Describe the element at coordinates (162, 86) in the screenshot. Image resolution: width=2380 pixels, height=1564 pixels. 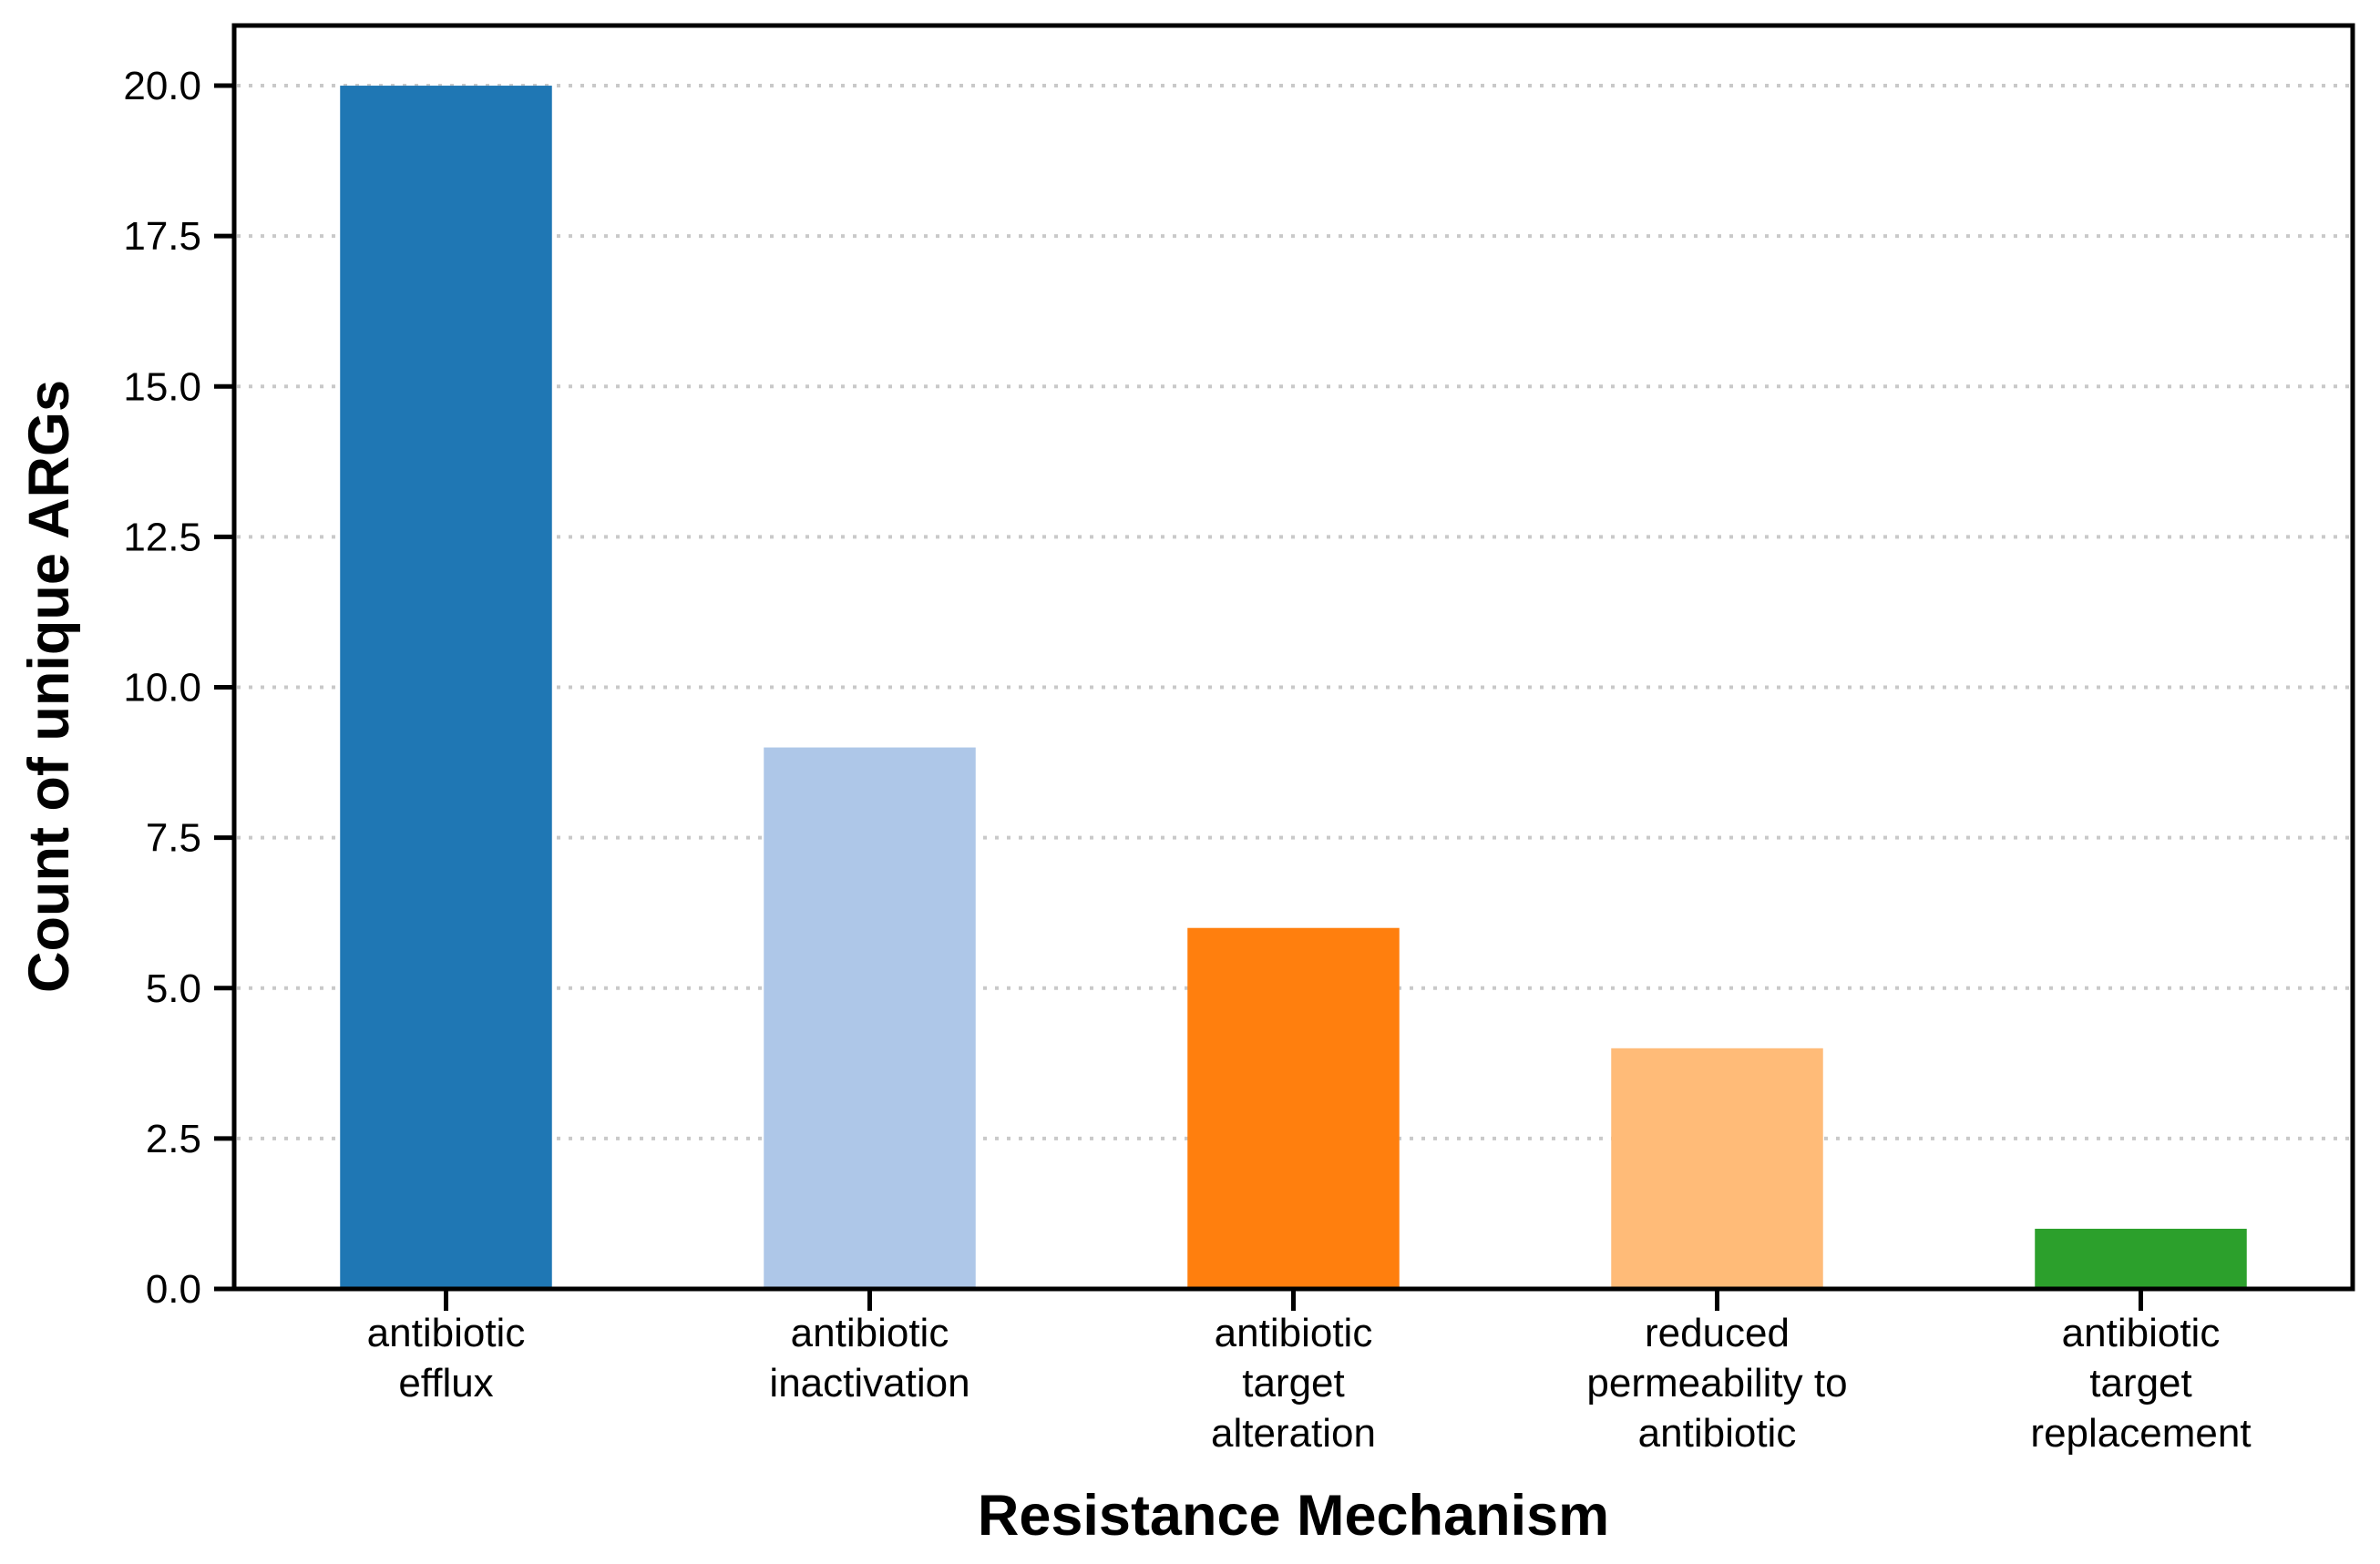
I see `y-tick-label: 20.0` at that location.